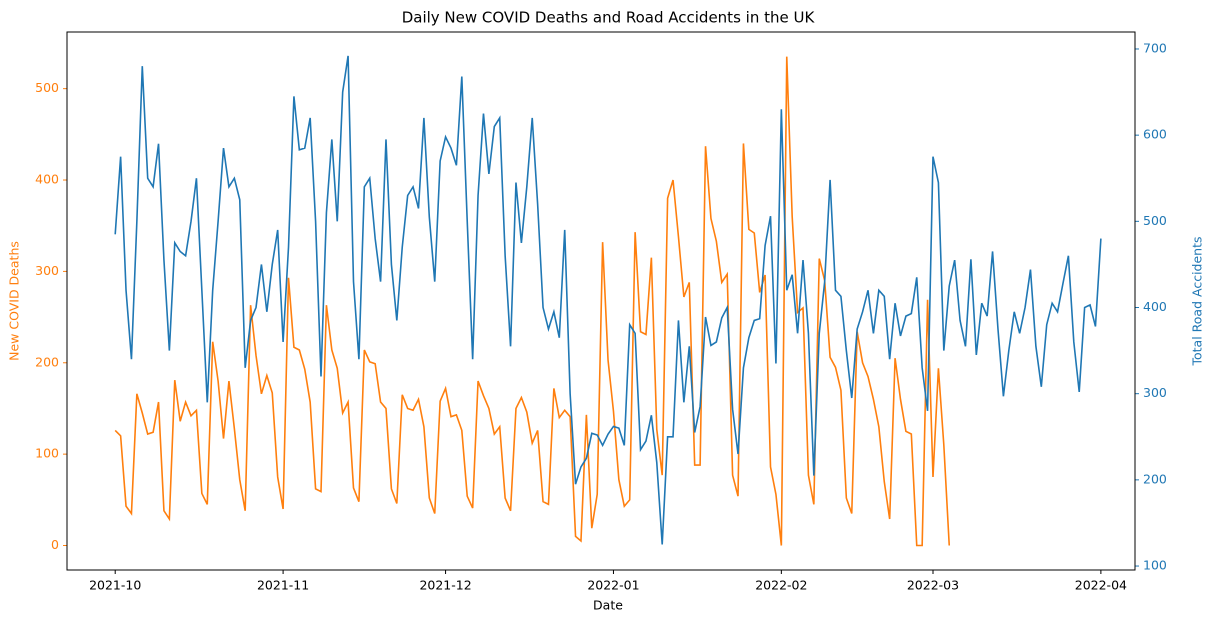 This screenshot has height=624, width=1216. What do you see at coordinates (55, 544) in the screenshot?
I see `y-tick-label: 0` at bounding box center [55, 544].